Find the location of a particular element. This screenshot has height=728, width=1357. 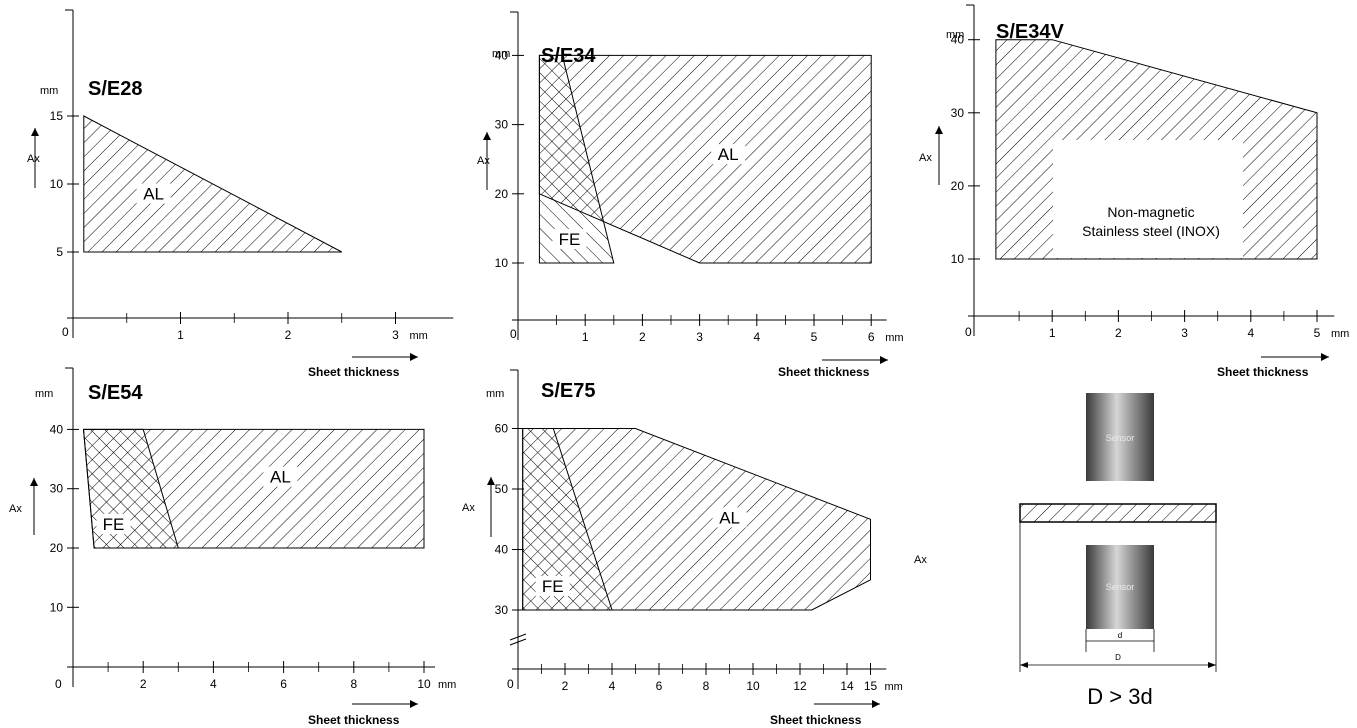

chart-title: S/E34V is located at coordinates (1030, 32).